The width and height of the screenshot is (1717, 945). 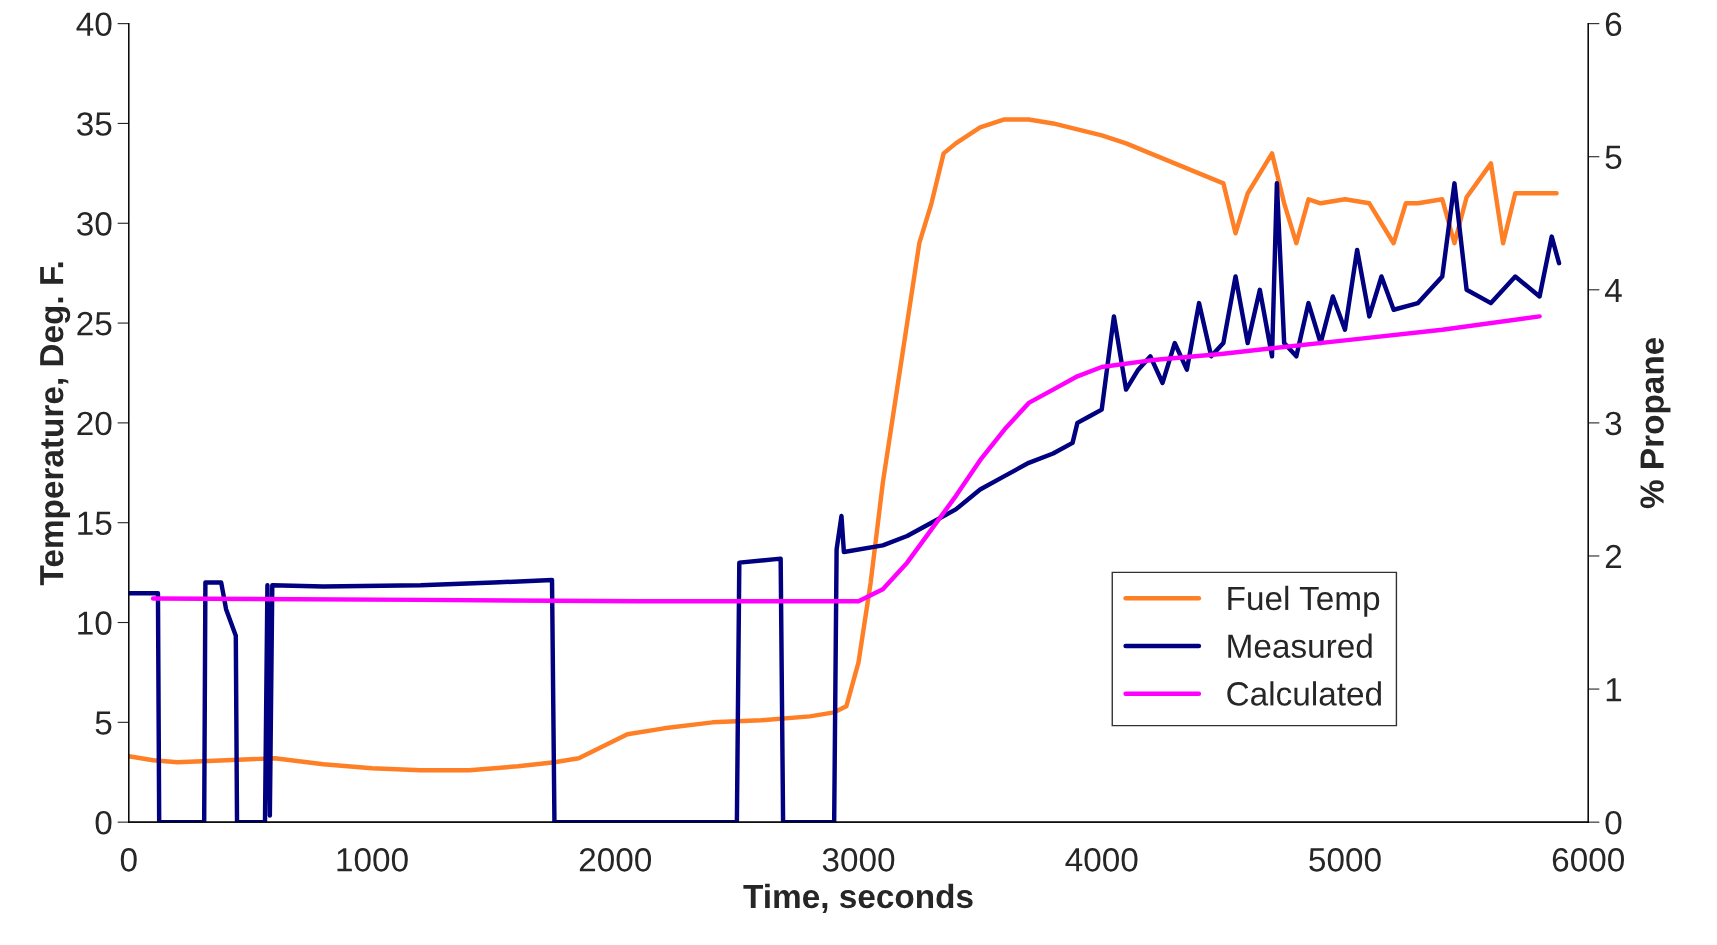 I want to click on y2-tick-label: 3, so click(x=1613, y=423).